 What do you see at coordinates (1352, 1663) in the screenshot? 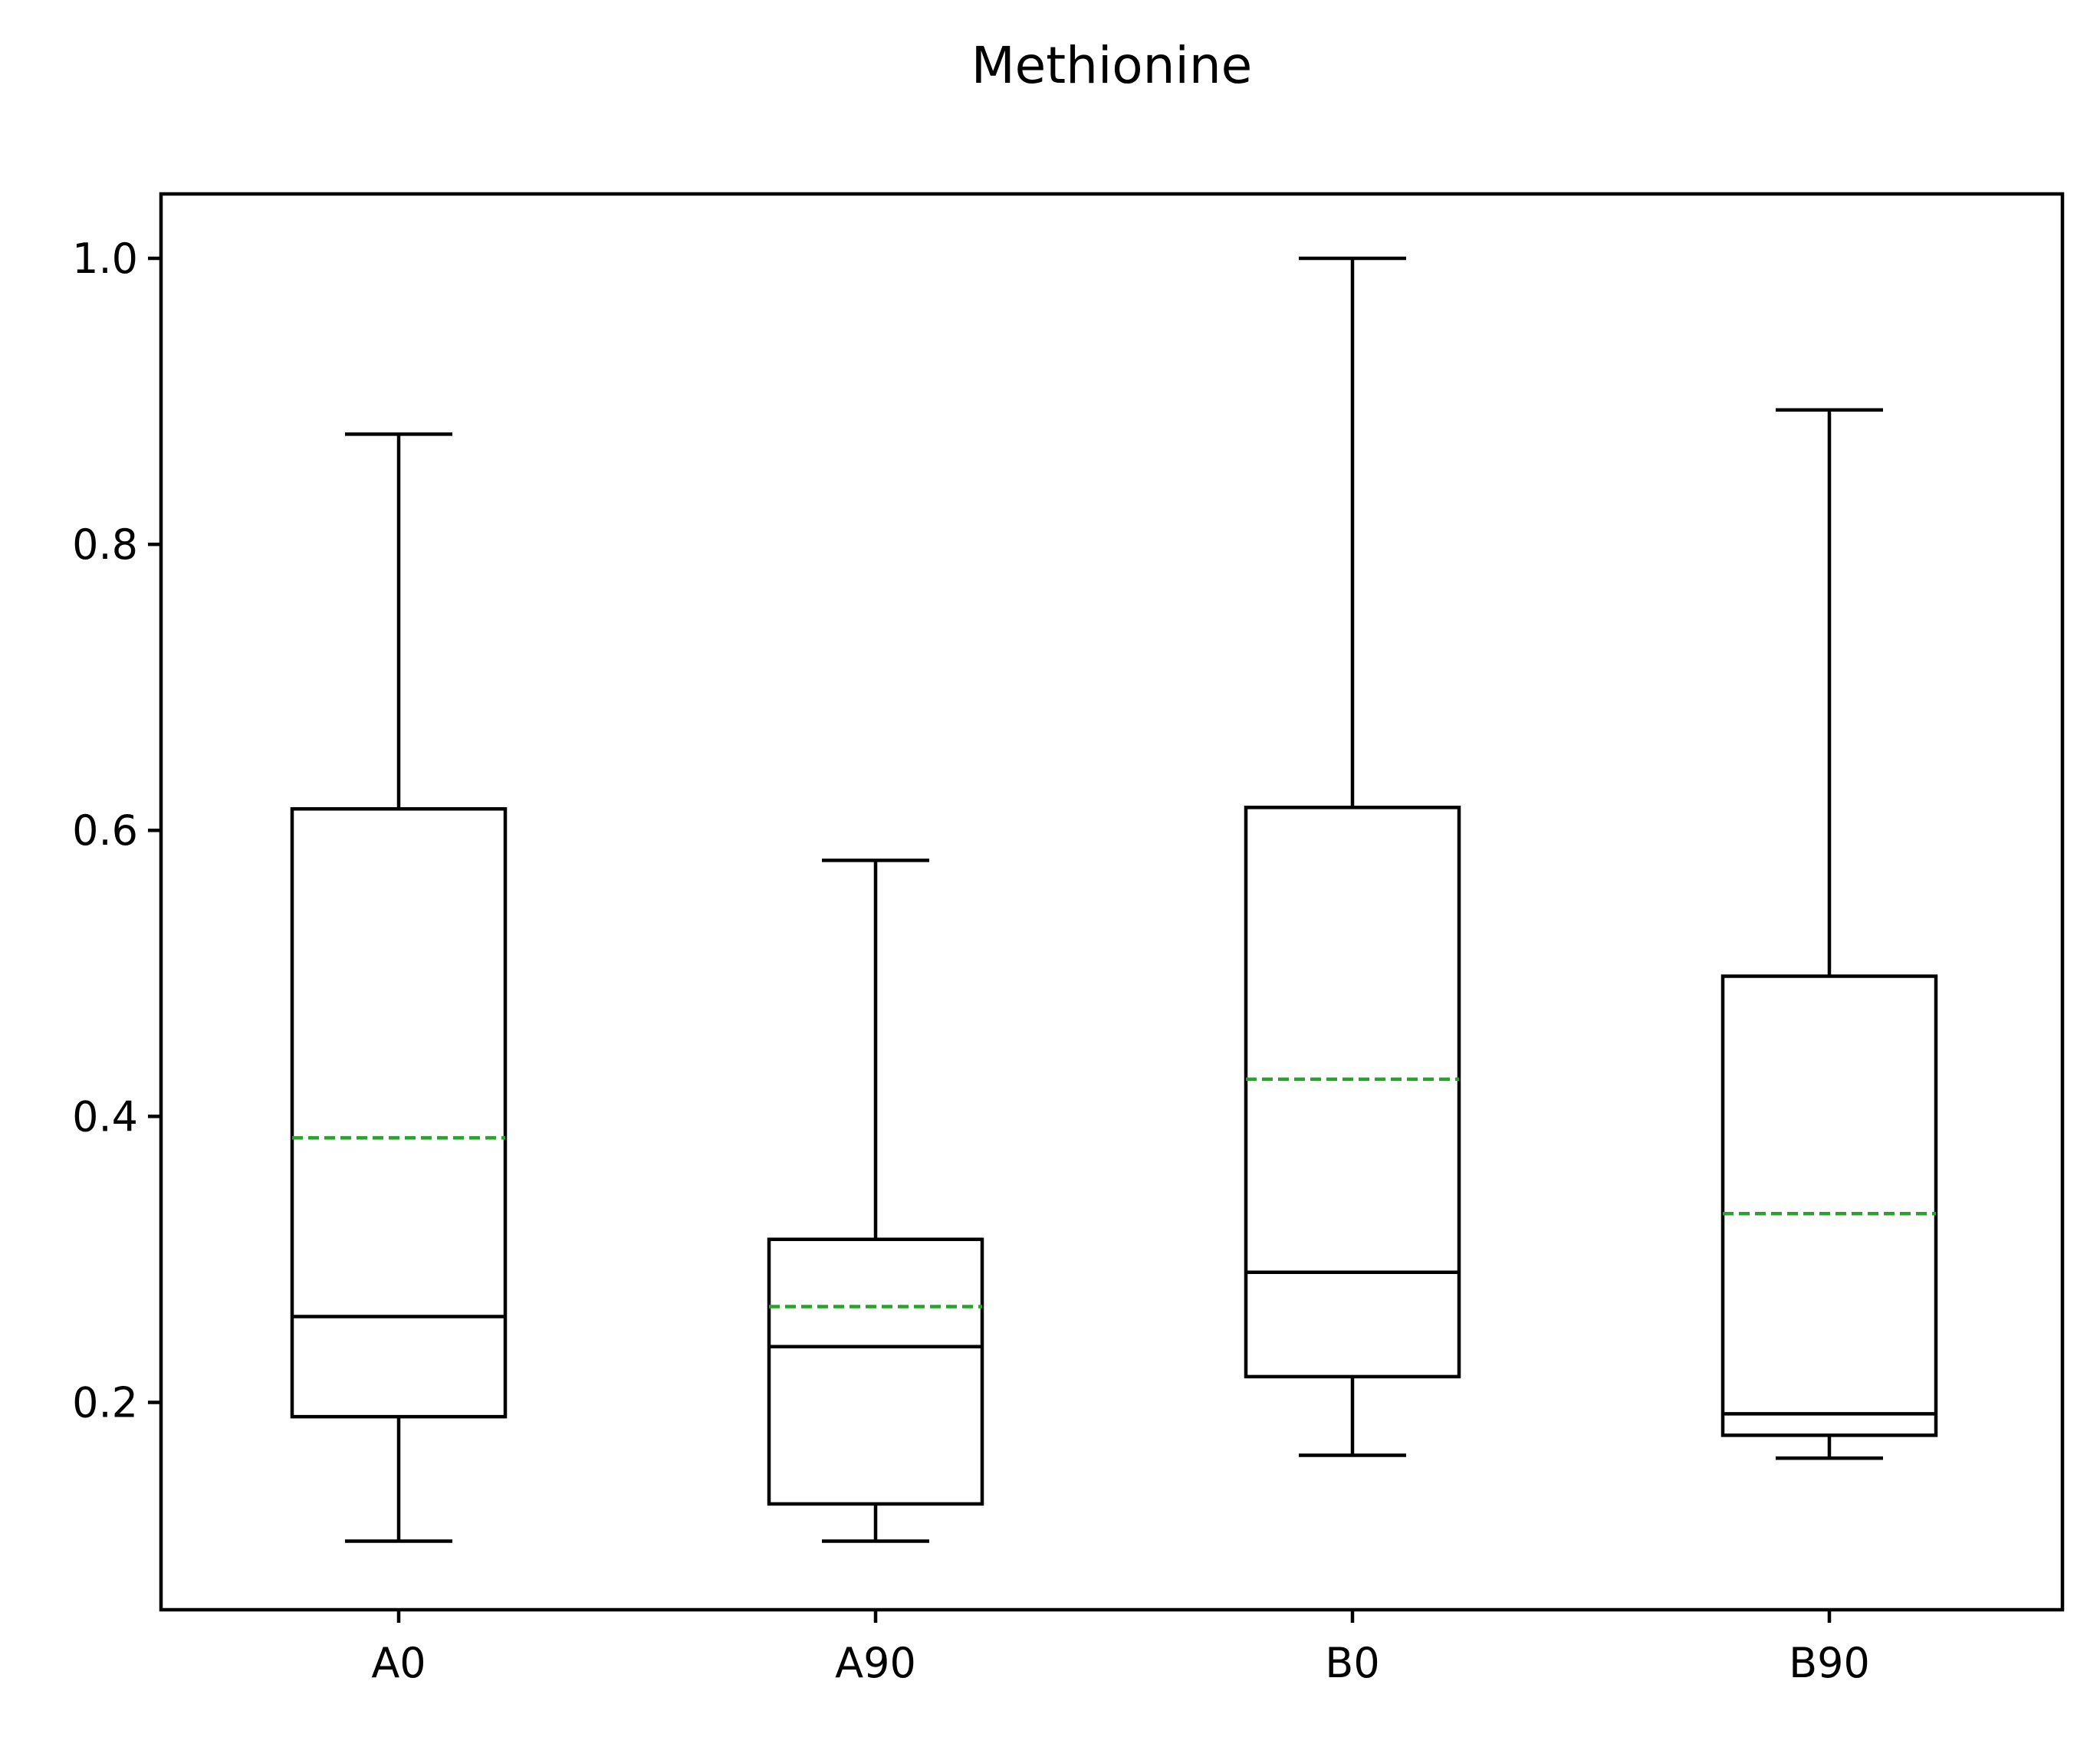
I see `x-tick-label: B0` at bounding box center [1352, 1663].